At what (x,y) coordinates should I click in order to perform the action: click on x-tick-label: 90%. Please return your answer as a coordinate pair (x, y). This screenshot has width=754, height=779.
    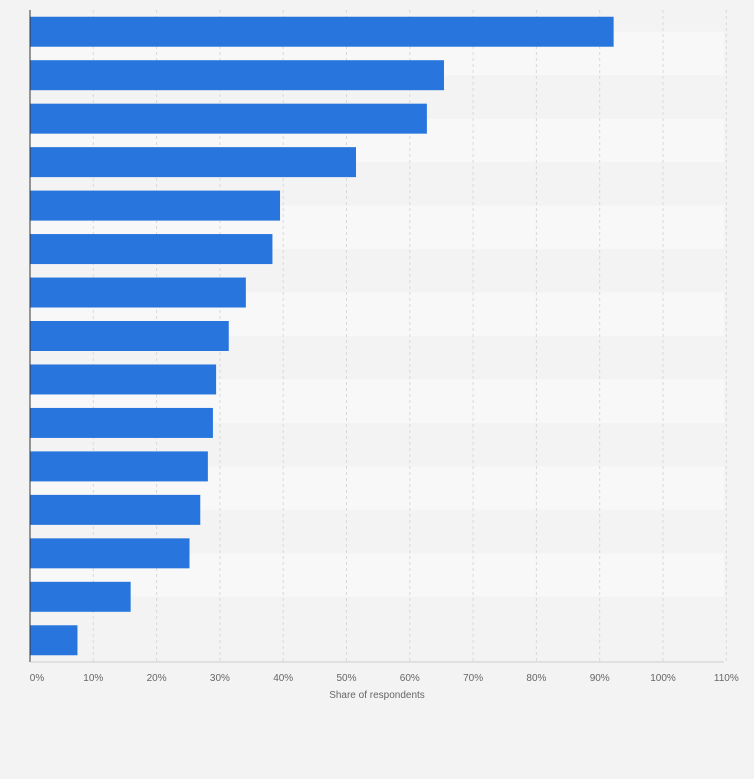
    Looking at the image, I should click on (600, 678).